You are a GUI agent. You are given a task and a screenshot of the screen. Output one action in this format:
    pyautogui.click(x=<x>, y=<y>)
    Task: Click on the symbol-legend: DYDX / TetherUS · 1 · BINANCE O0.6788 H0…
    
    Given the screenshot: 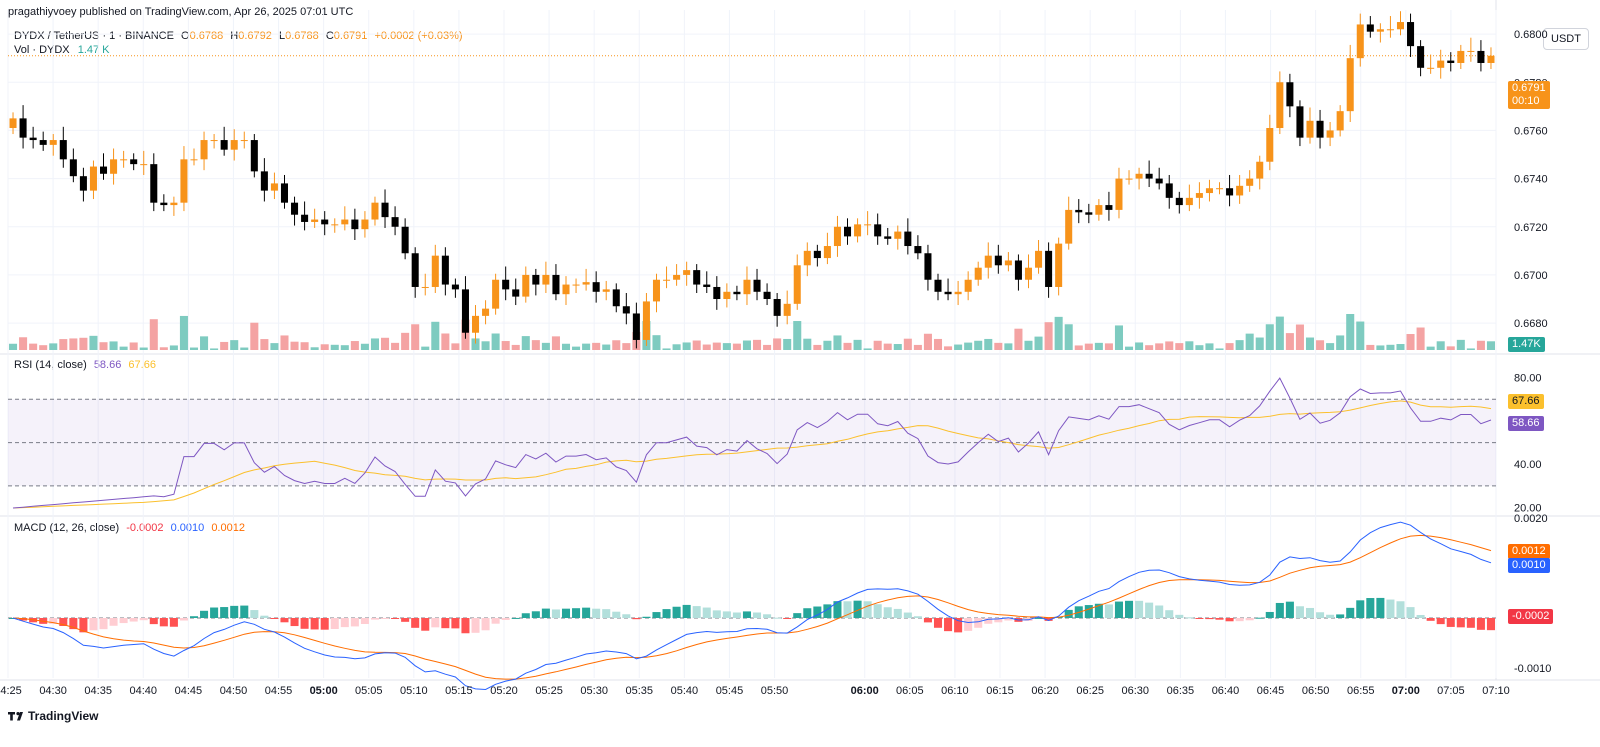 What is the action you would take?
    pyautogui.click(x=238, y=36)
    